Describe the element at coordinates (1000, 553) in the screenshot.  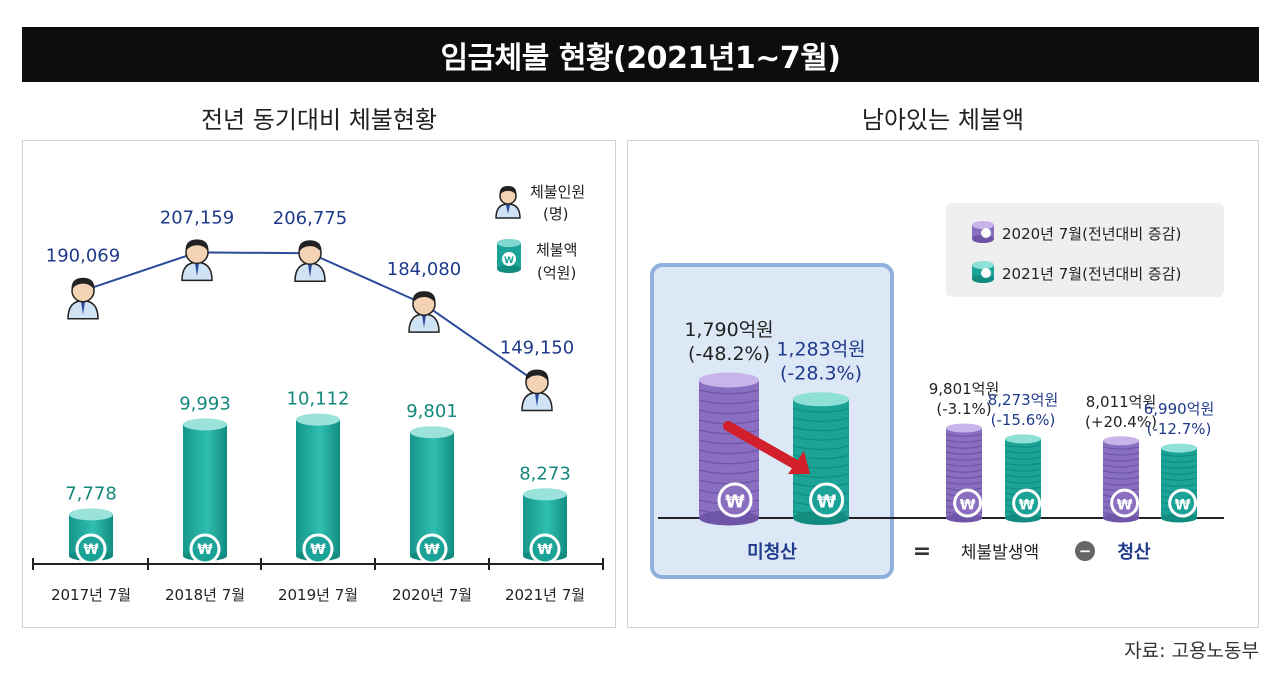
I see `occurred-label: 체불발생액` at that location.